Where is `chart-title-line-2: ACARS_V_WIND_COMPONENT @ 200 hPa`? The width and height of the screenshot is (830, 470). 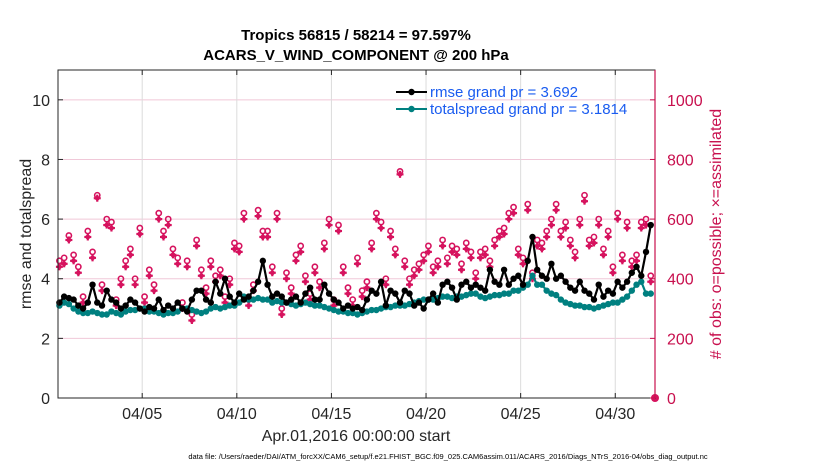 chart-title-line-2: ACARS_V_WIND_COMPONENT @ 200 hPa is located at coordinates (356, 55).